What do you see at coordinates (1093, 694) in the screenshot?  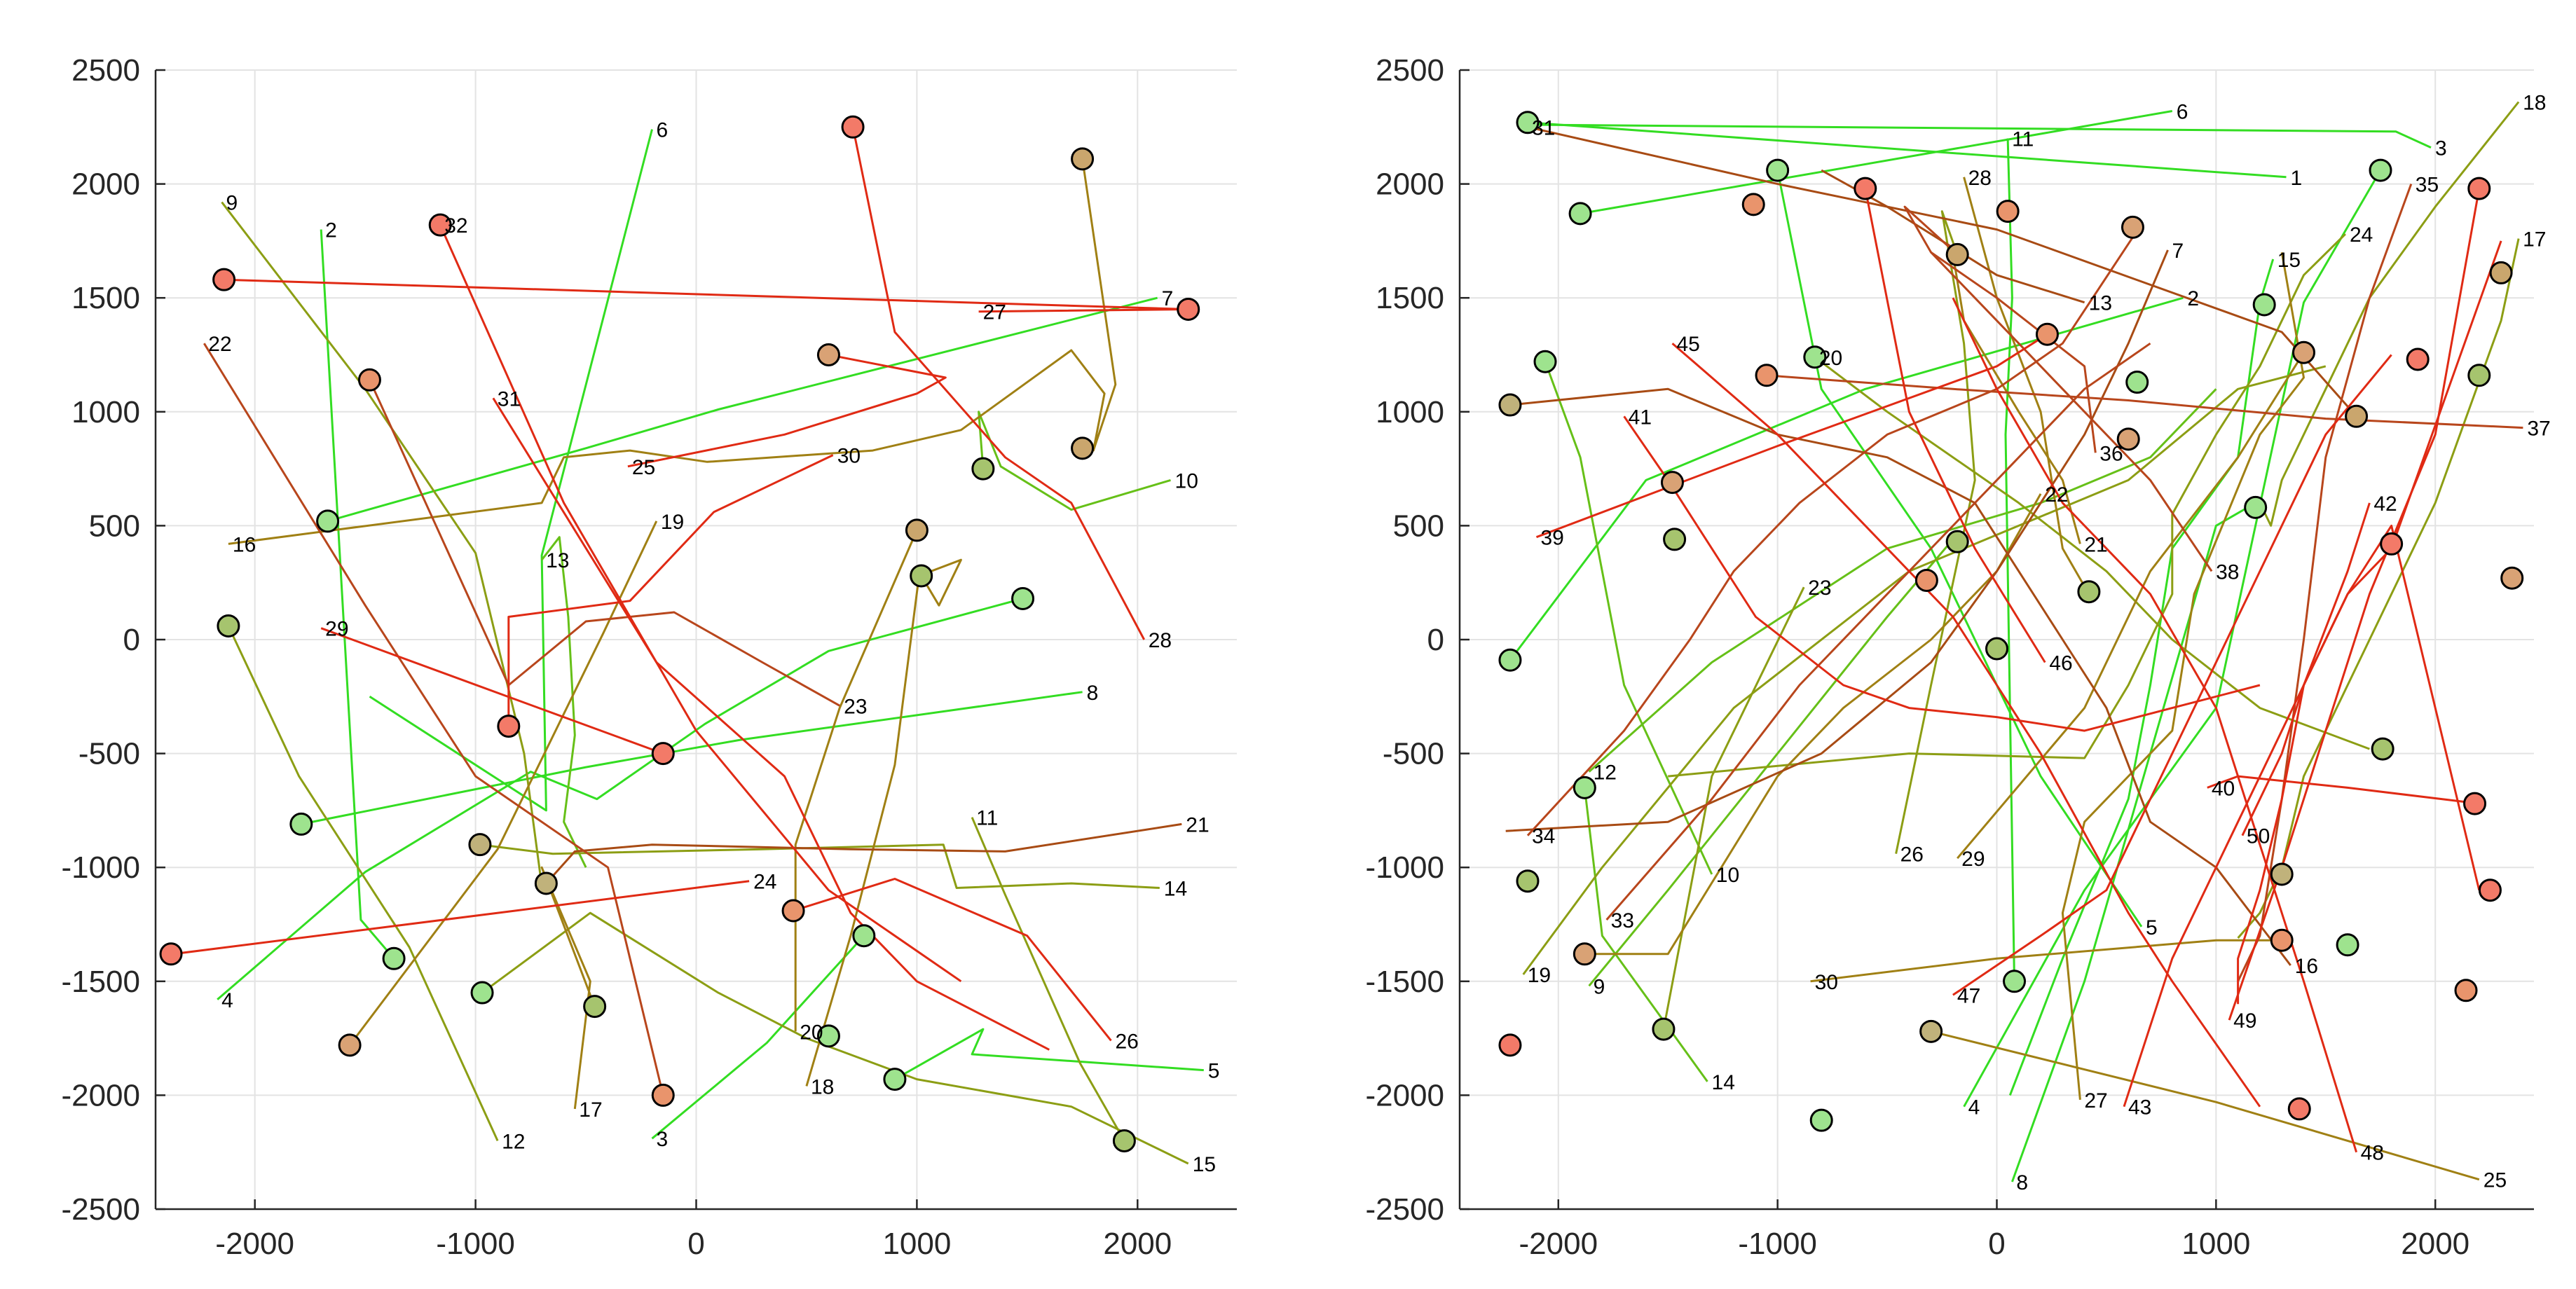 I see `trajectory-label-8: 8` at bounding box center [1093, 694].